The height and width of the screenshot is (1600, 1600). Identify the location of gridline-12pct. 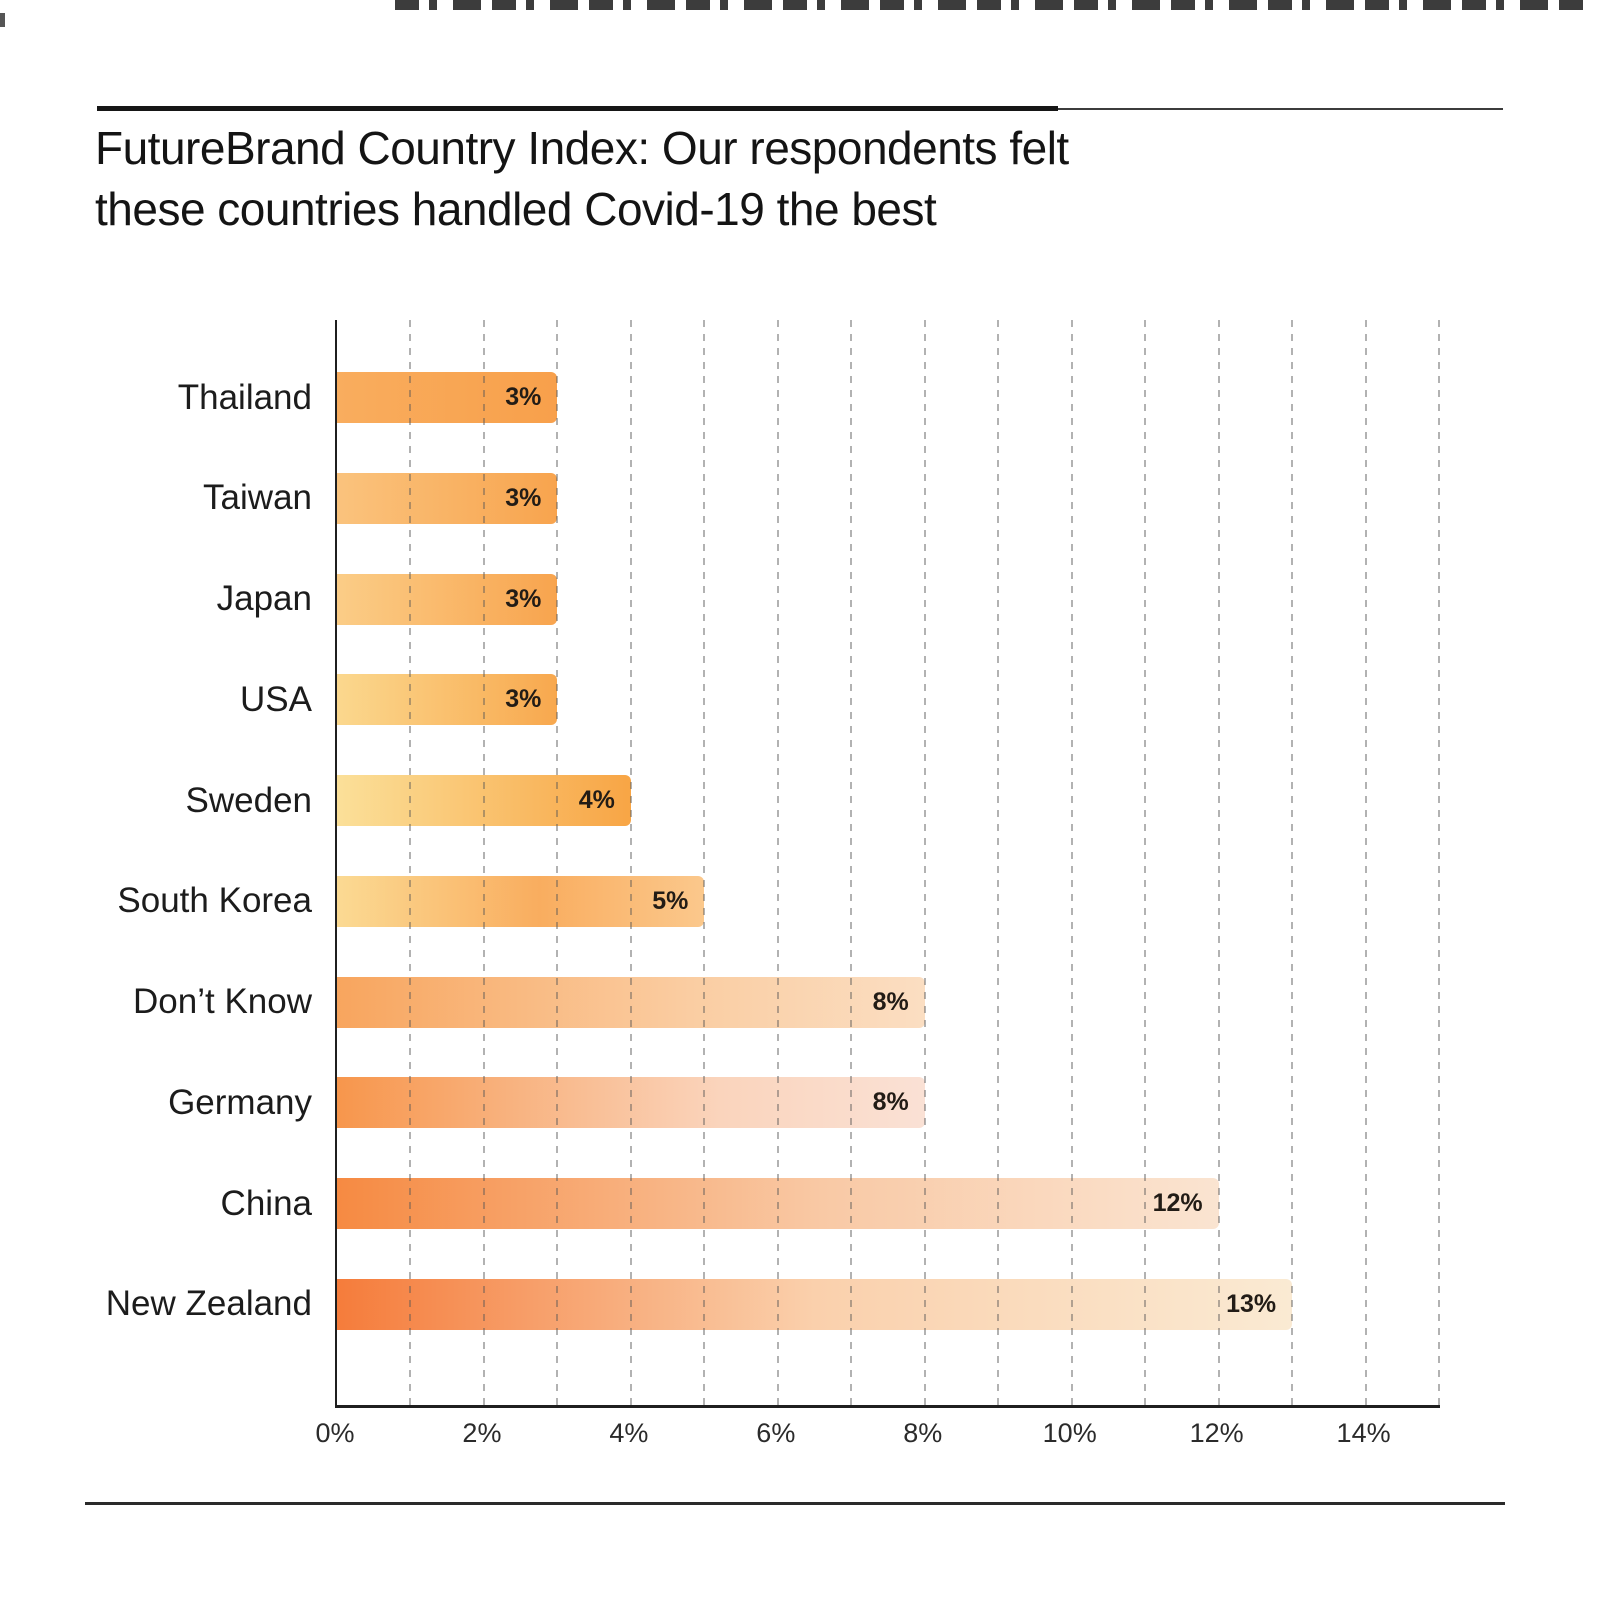
(1218, 862).